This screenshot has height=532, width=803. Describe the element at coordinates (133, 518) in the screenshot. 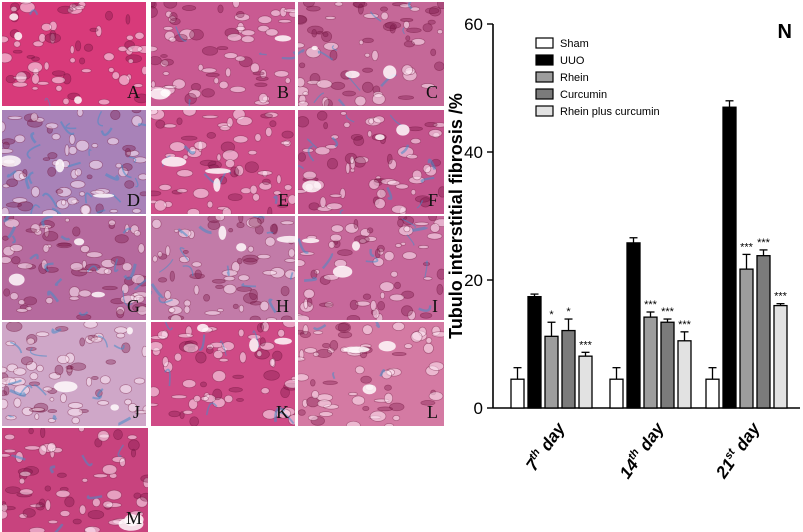

I see `panel-label: M` at that location.